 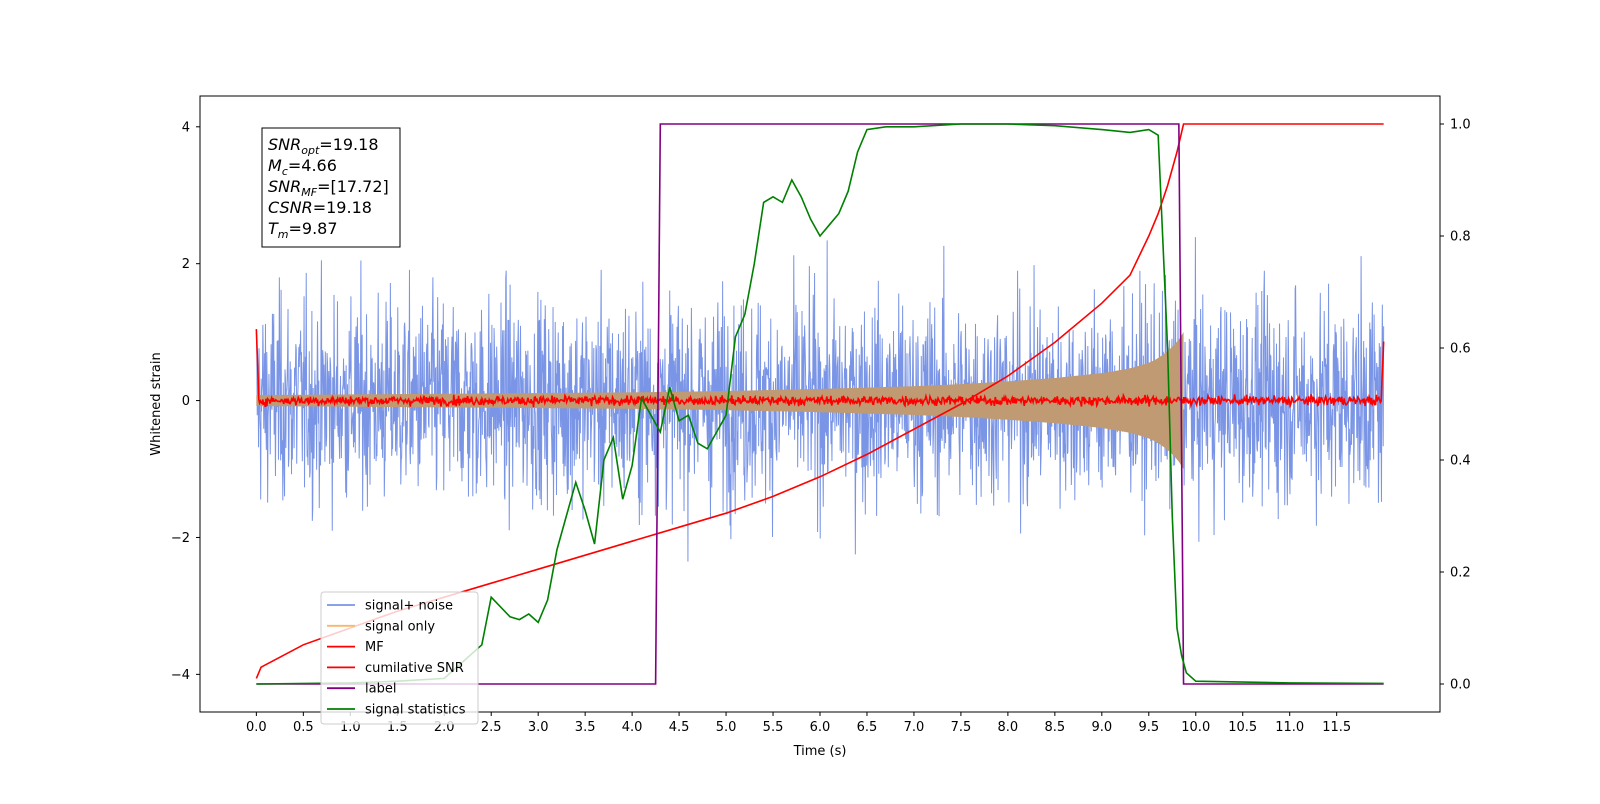 I want to click on x-tick-label: 2.5, so click(x=491, y=727).